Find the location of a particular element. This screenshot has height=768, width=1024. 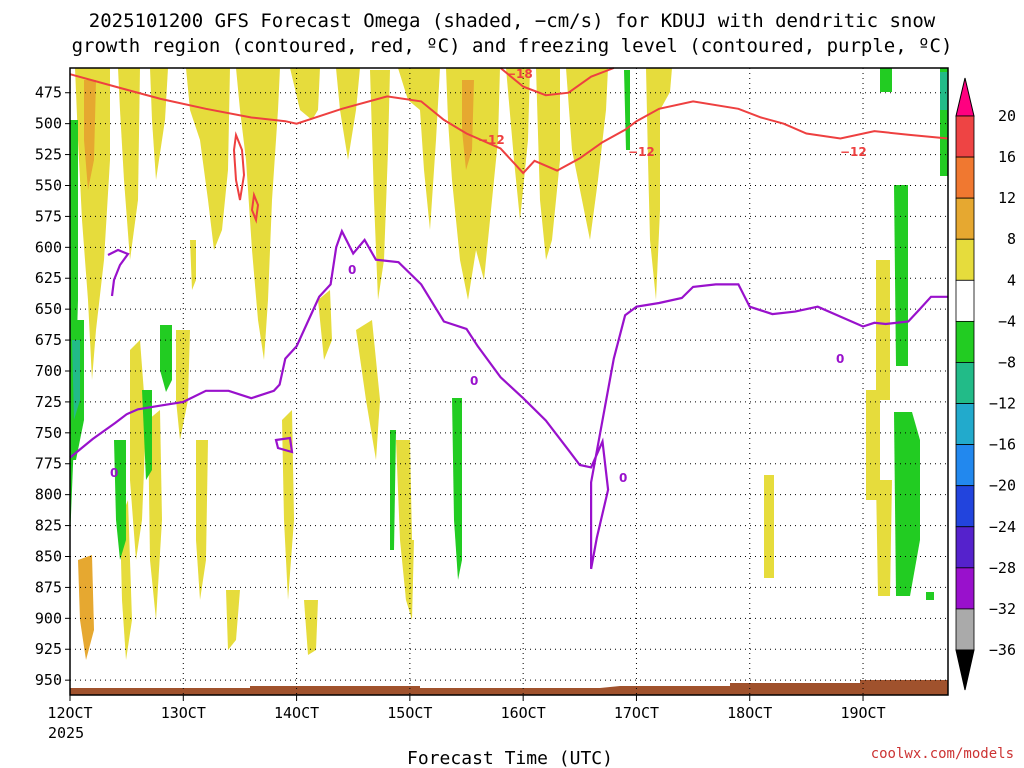

y-tick-label: 900 is located at coordinates (48, 618).